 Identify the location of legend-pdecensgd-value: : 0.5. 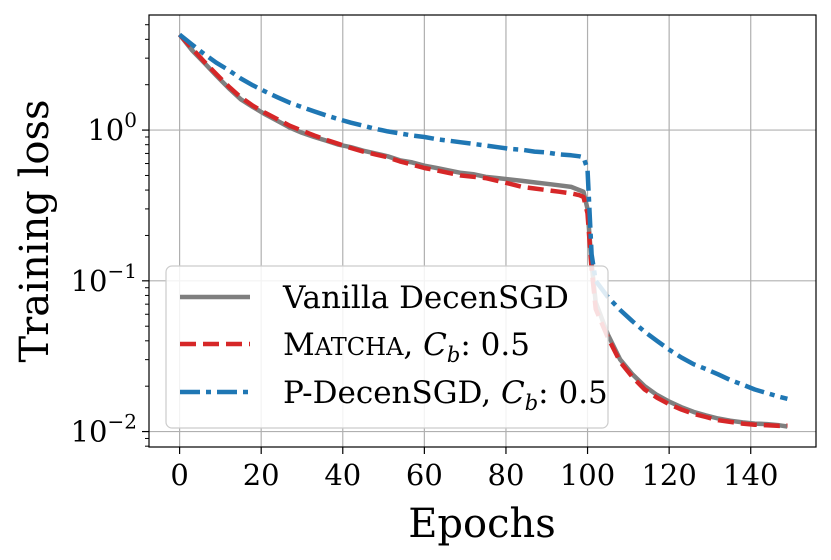
(573, 393).